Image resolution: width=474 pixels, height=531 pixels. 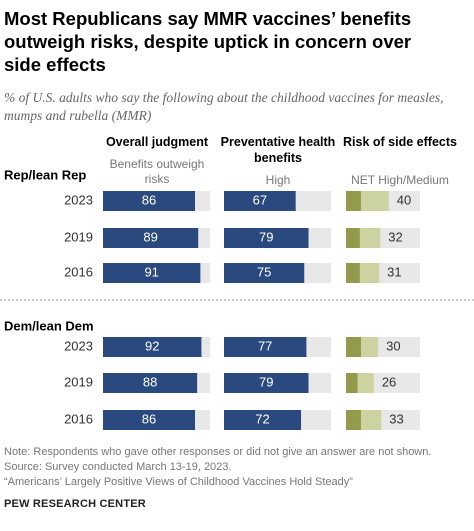 I want to click on column-title: Overall judgment, so click(x=157, y=142).